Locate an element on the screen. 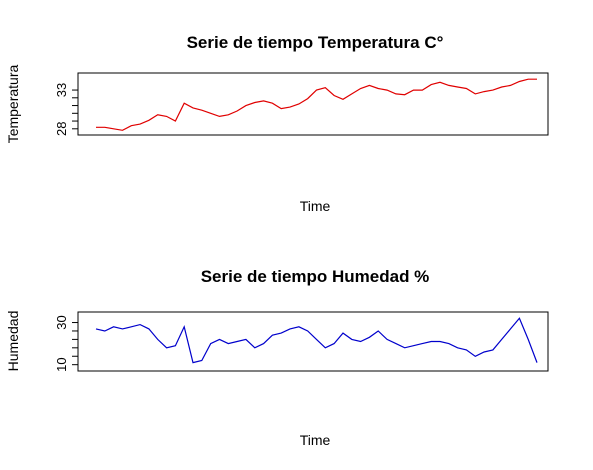  temperature-plot-frame is located at coordinates (313, 104).